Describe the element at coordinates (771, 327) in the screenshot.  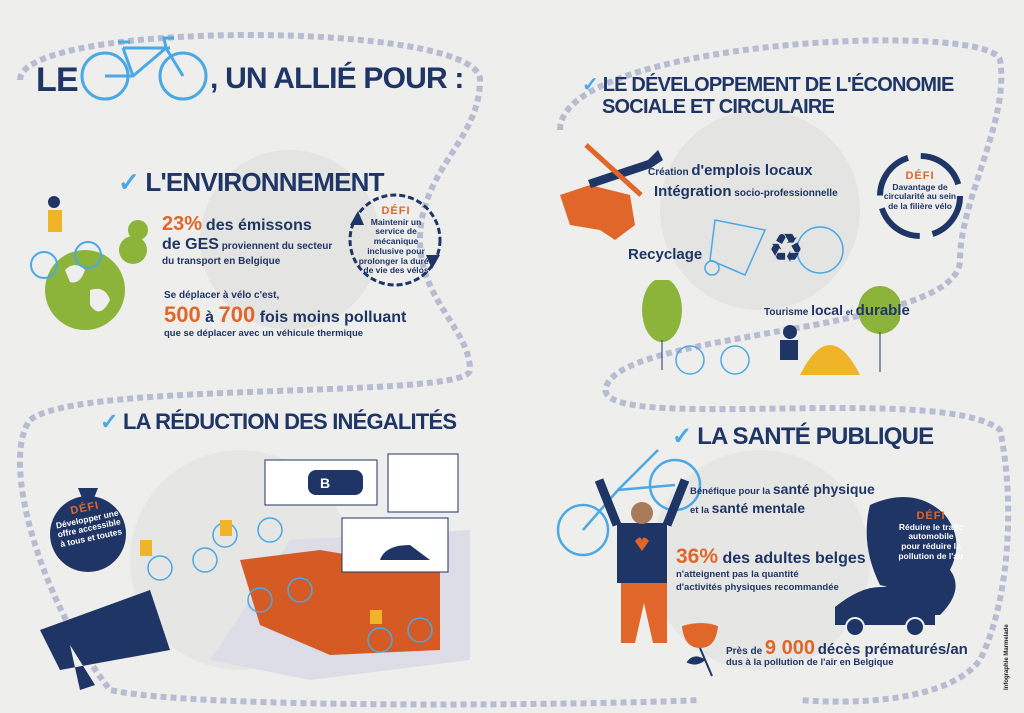
I see `tourism-illustration` at that location.